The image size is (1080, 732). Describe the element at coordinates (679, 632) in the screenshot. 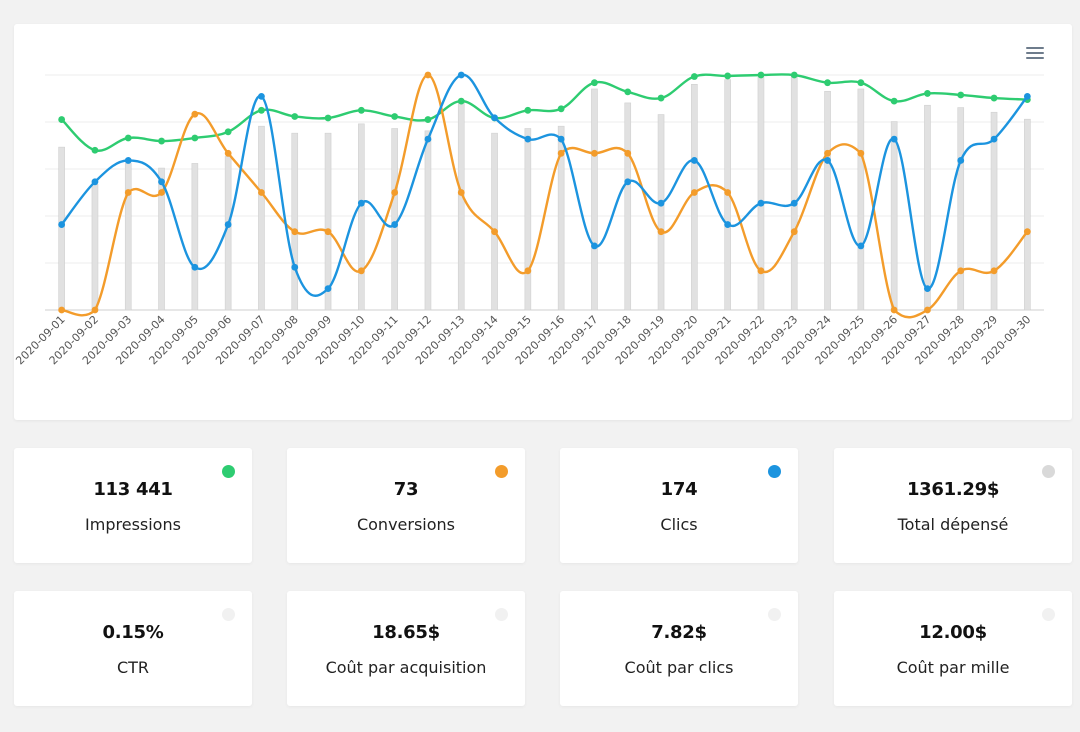

I see `kpi-value: 7.82$` at that location.